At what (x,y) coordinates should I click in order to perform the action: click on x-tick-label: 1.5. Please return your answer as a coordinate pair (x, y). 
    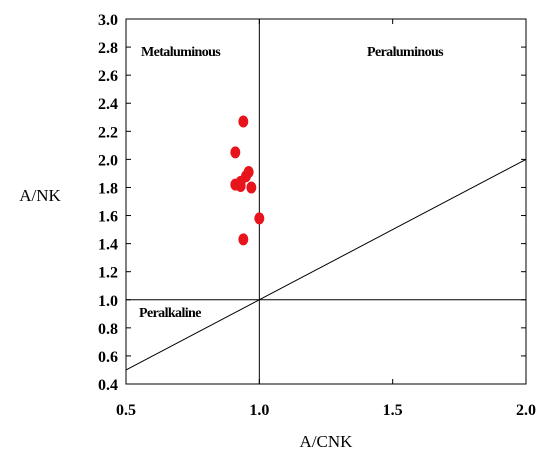
    Looking at the image, I should click on (393, 410).